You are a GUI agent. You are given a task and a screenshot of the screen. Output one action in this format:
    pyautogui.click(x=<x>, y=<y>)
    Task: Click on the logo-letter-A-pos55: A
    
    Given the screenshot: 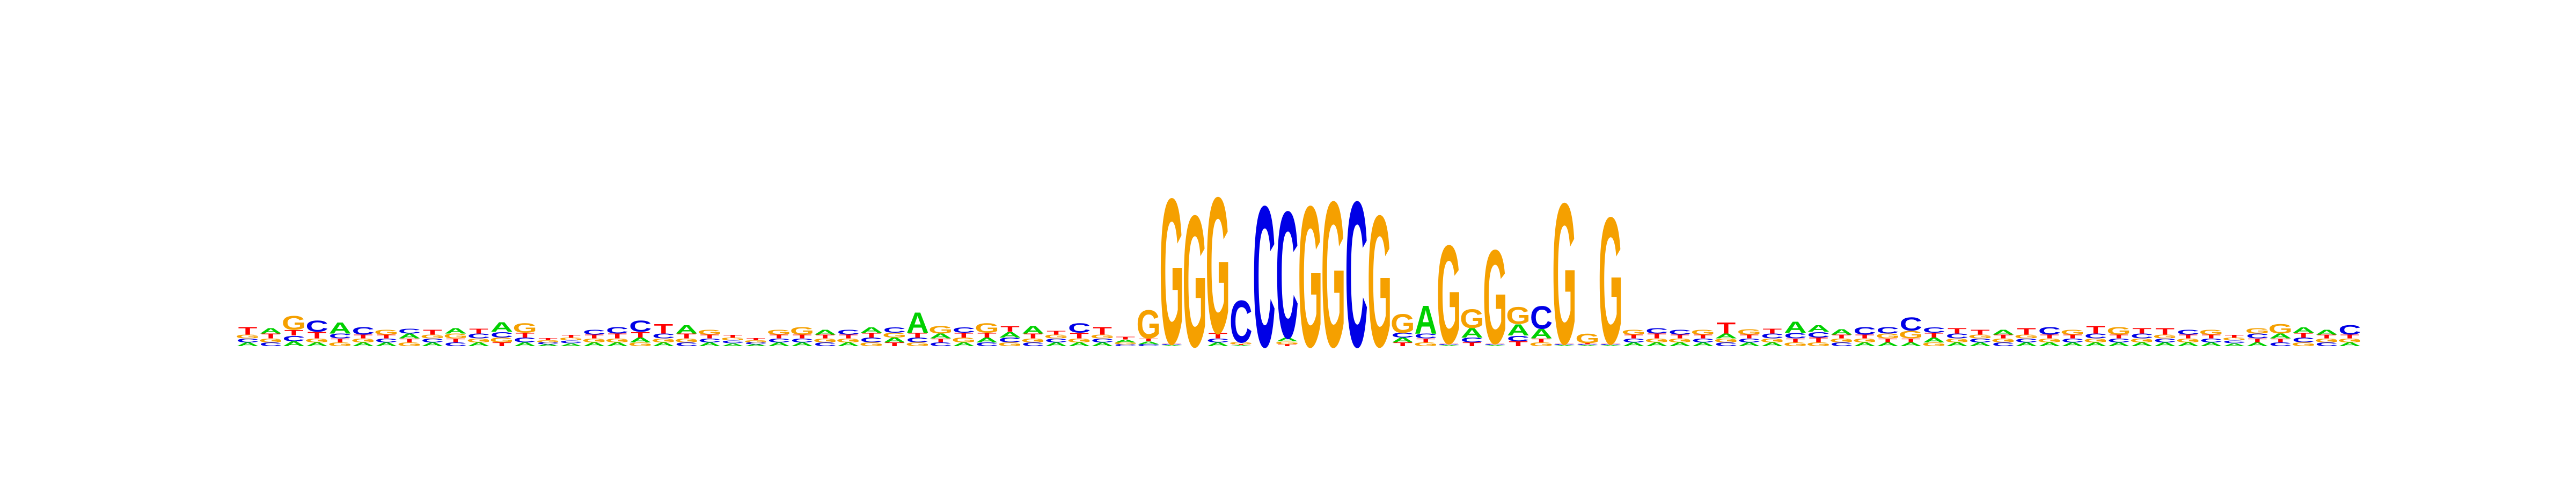 What is the action you would take?
    pyautogui.click(x=1495, y=346)
    